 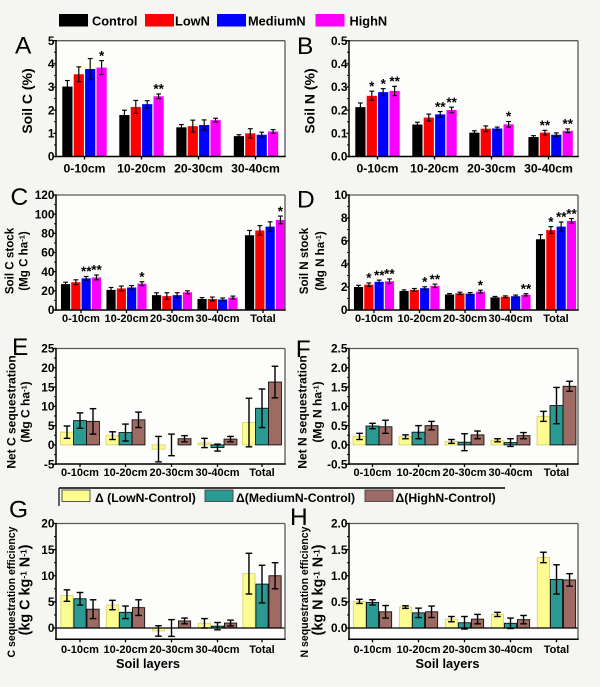 What do you see at coordinates (277, 21) in the screenshot?
I see `svg-text: MediumN` at bounding box center [277, 21].